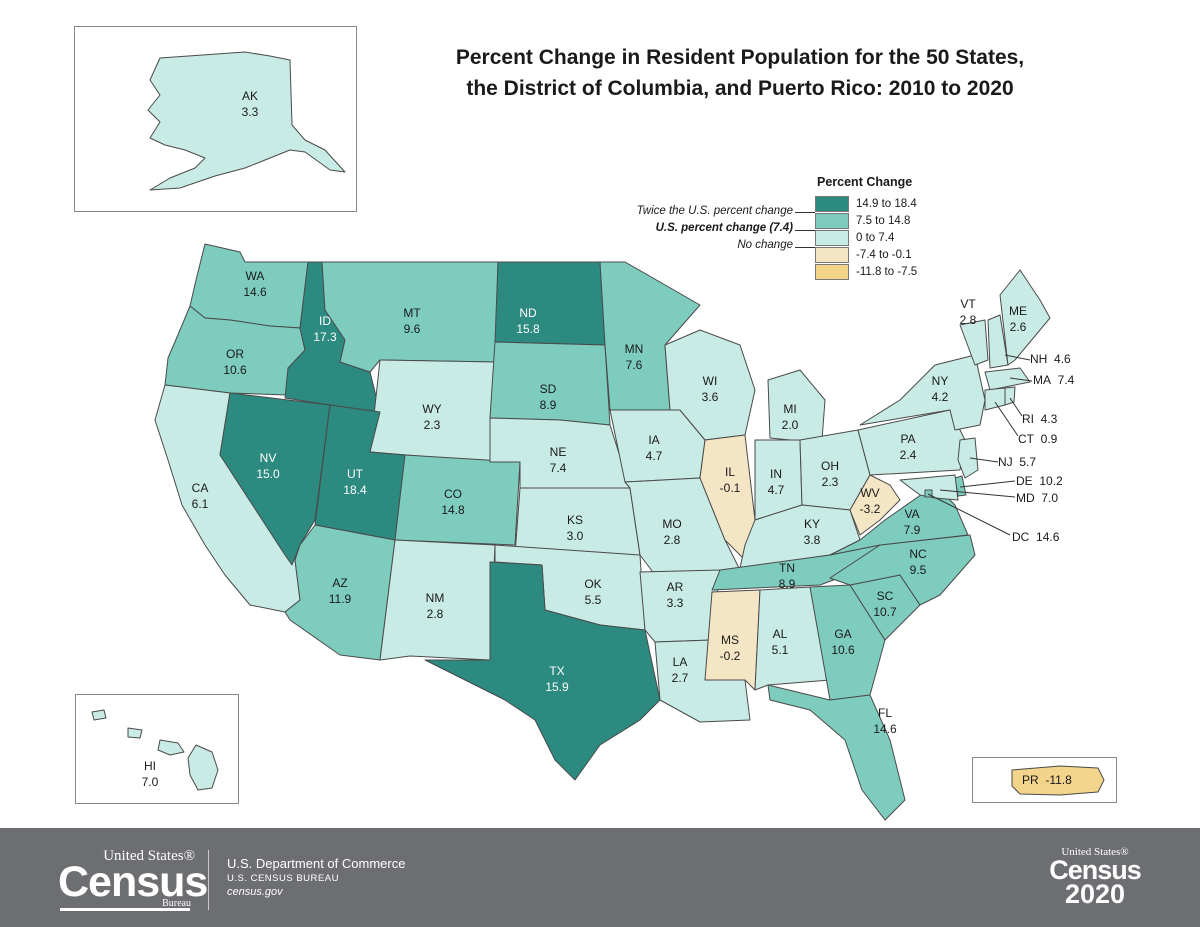 The height and width of the screenshot is (927, 1200). I want to click on census-bureau-logo: United States® Census Bureau, so click(133, 880).